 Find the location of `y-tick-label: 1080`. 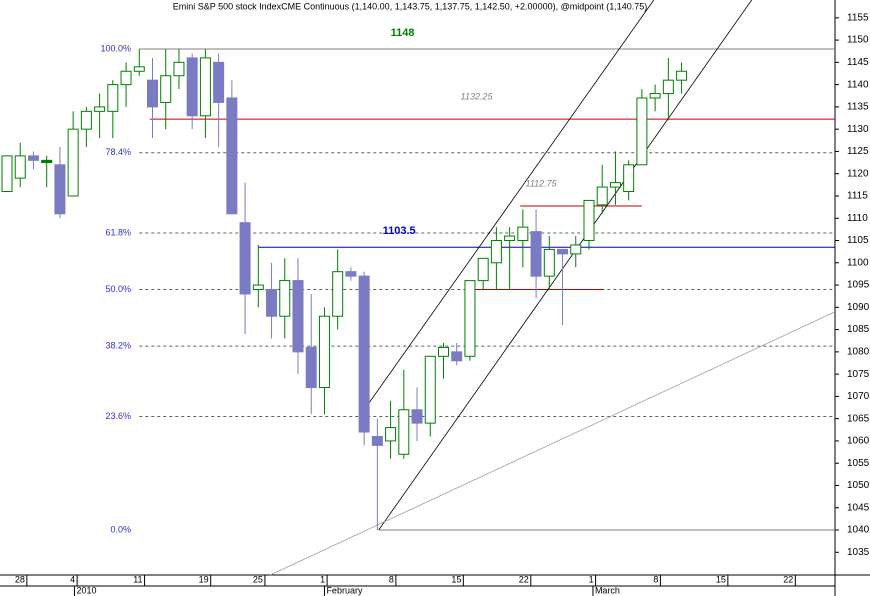

y-tick-label: 1080 is located at coordinates (858, 351).